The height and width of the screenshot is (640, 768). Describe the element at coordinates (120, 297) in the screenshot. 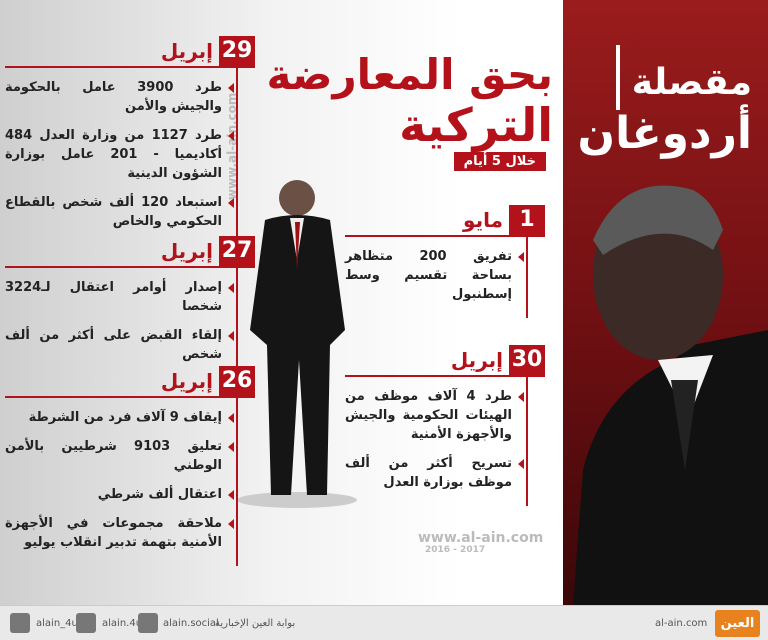

I see `event-item: إصدار أوامر اعتقال لـ3224 شخصا` at that location.